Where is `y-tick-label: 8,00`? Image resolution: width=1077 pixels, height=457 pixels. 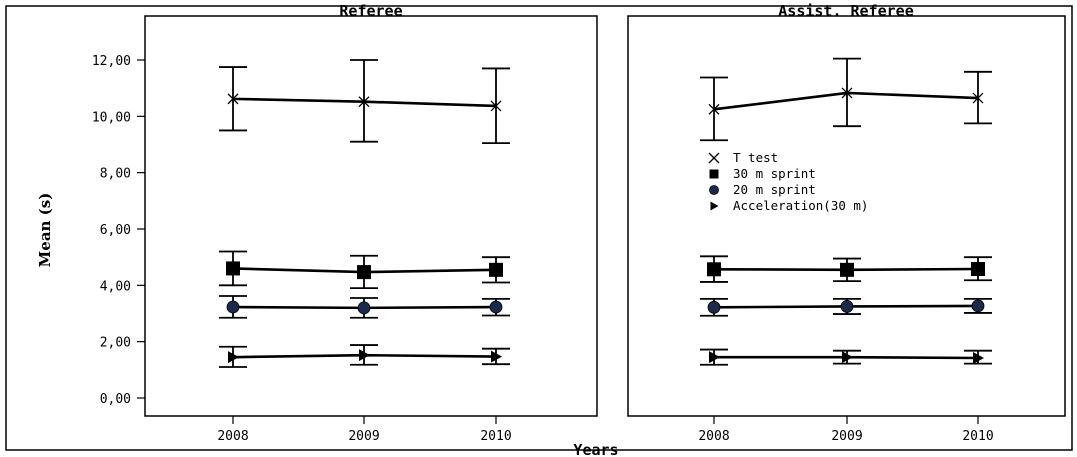 y-tick-label: 8,00 is located at coordinates (115, 174).